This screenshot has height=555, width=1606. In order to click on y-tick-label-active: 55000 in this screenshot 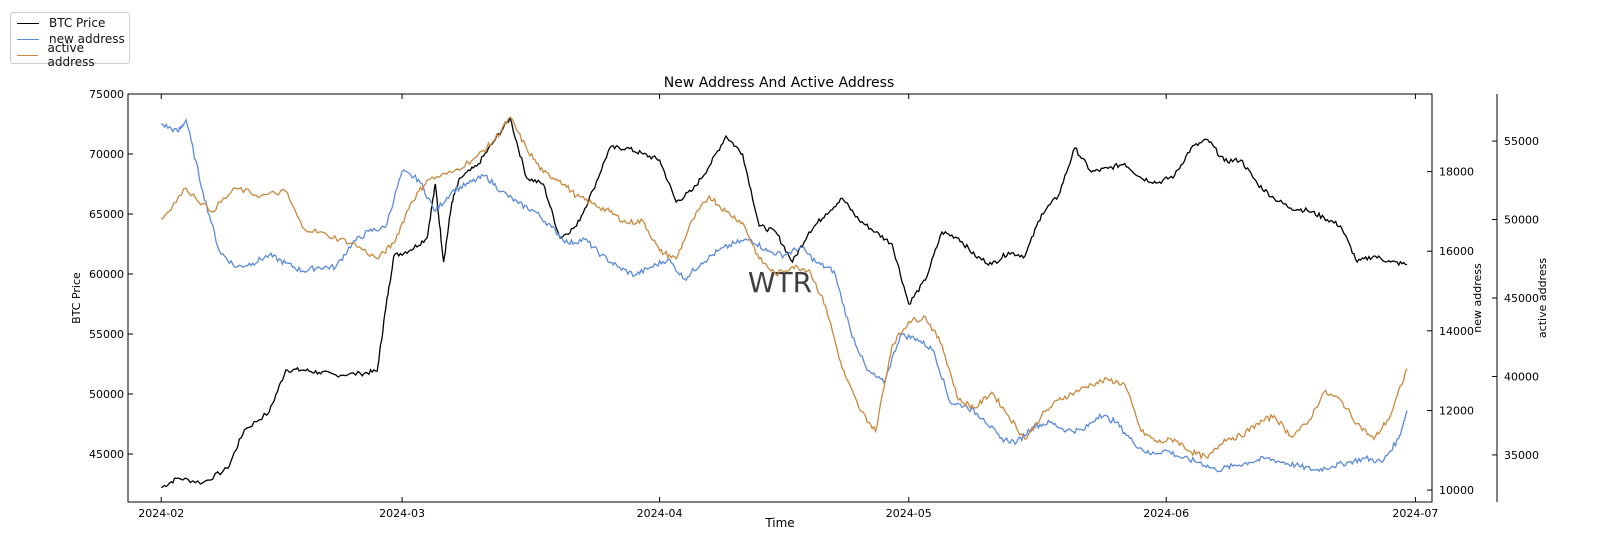, I will do `click(1521, 141)`.